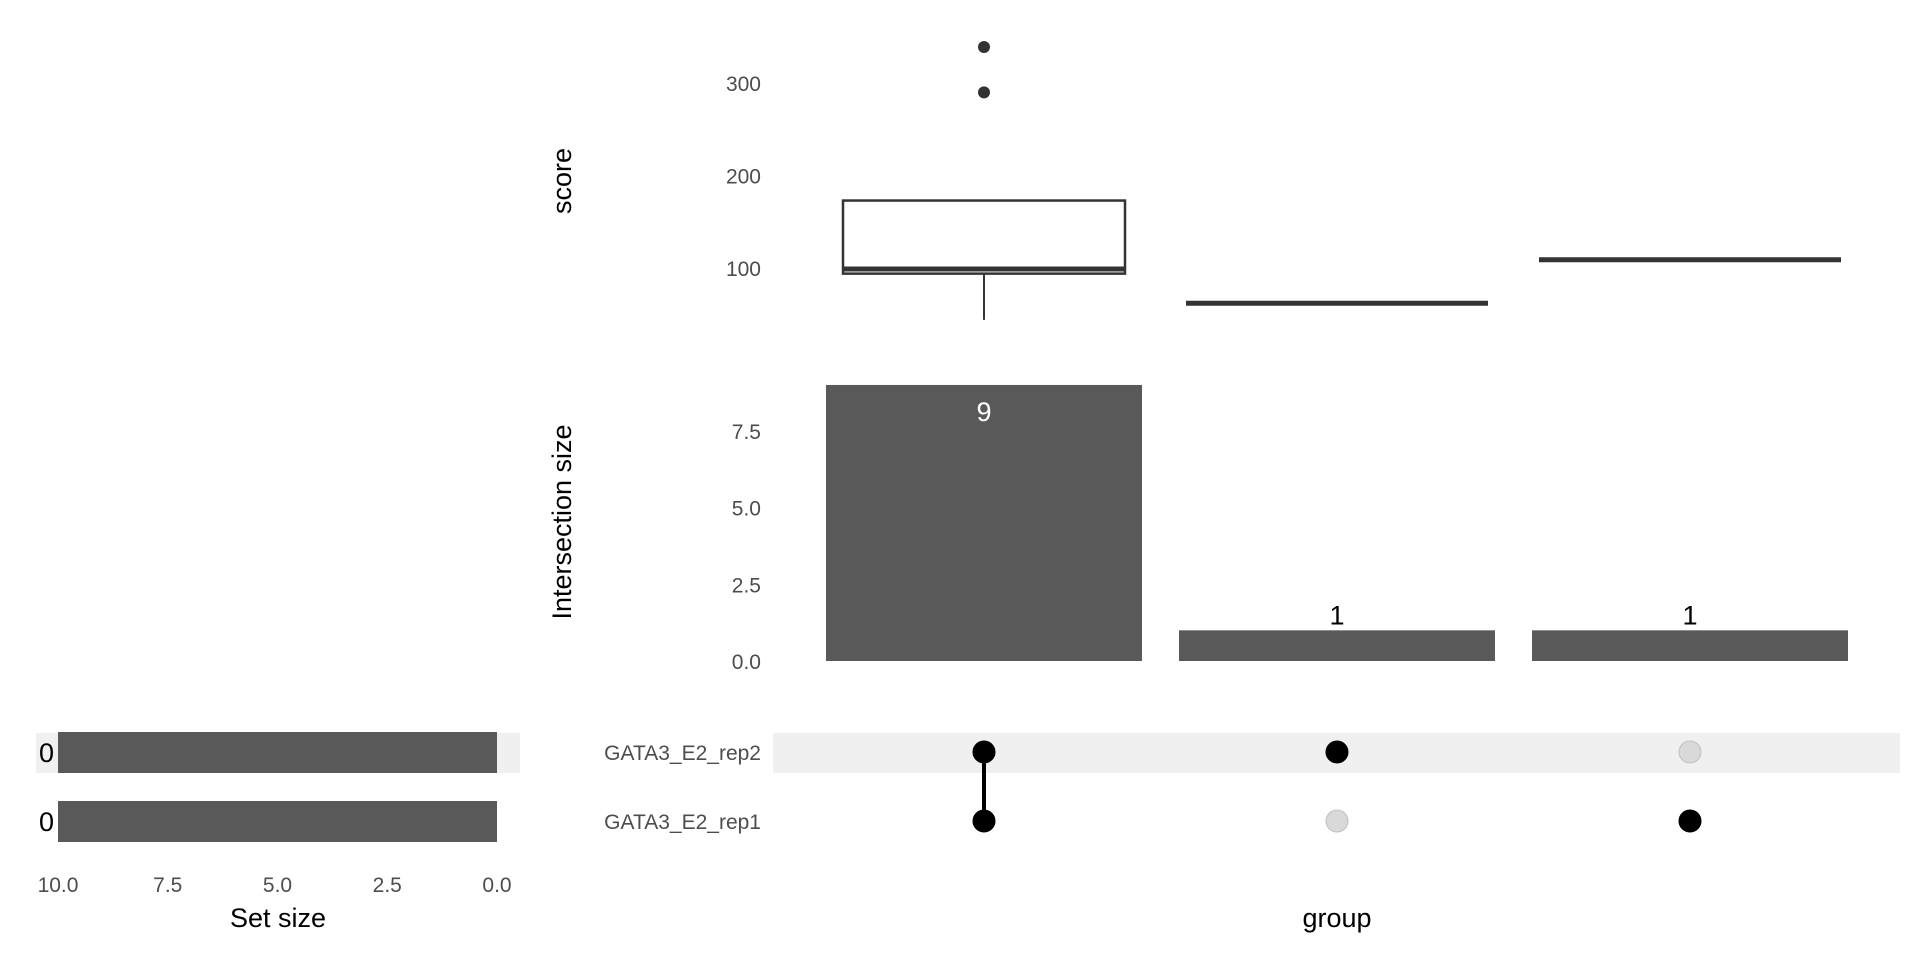  I want to click on intersection-y-tick-label: 7.5, so click(746, 432).